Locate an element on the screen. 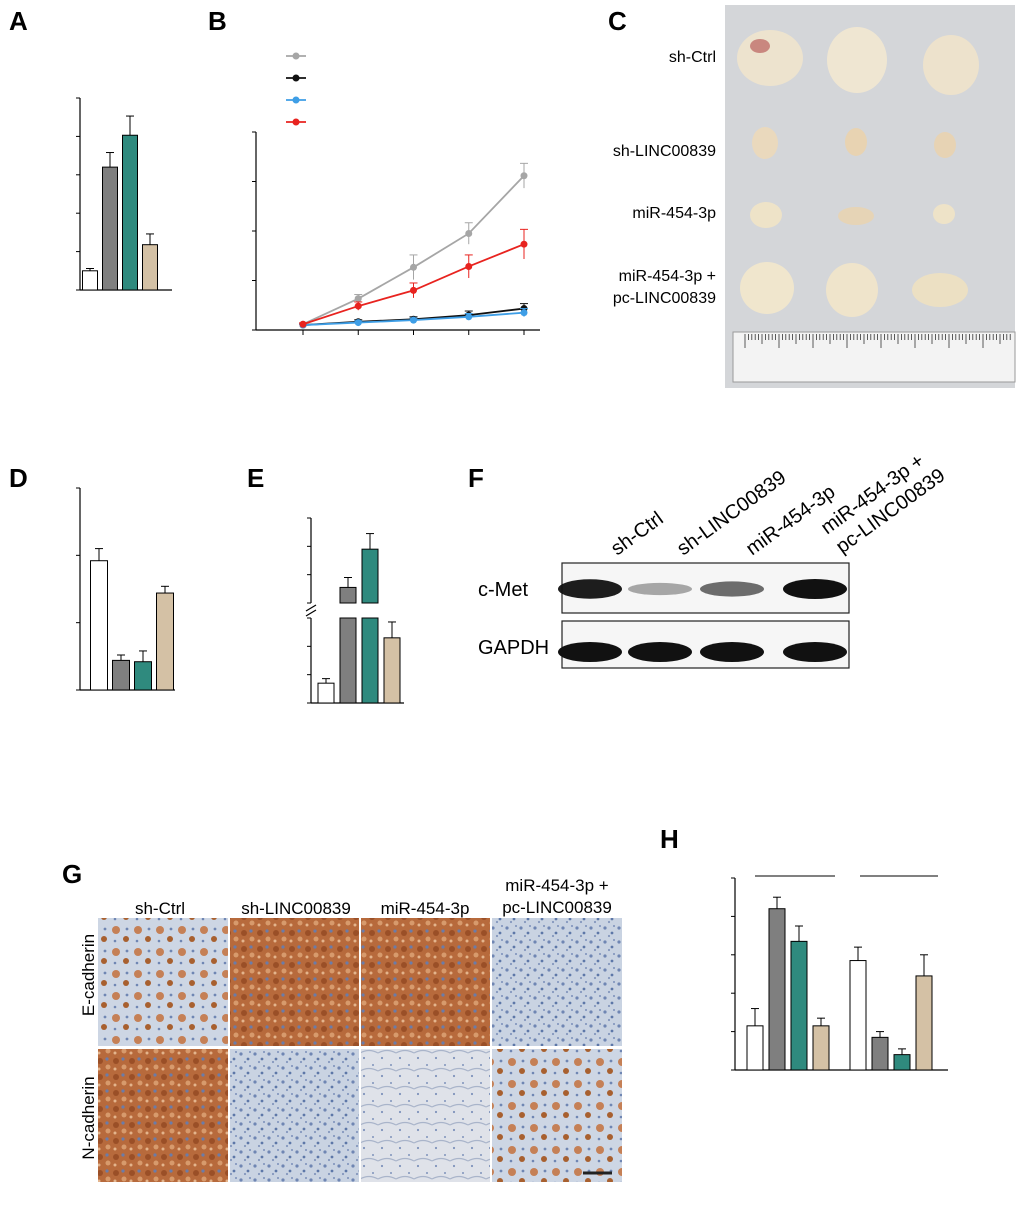  ihc-image-ecad-combination is located at coordinates (557, 982).